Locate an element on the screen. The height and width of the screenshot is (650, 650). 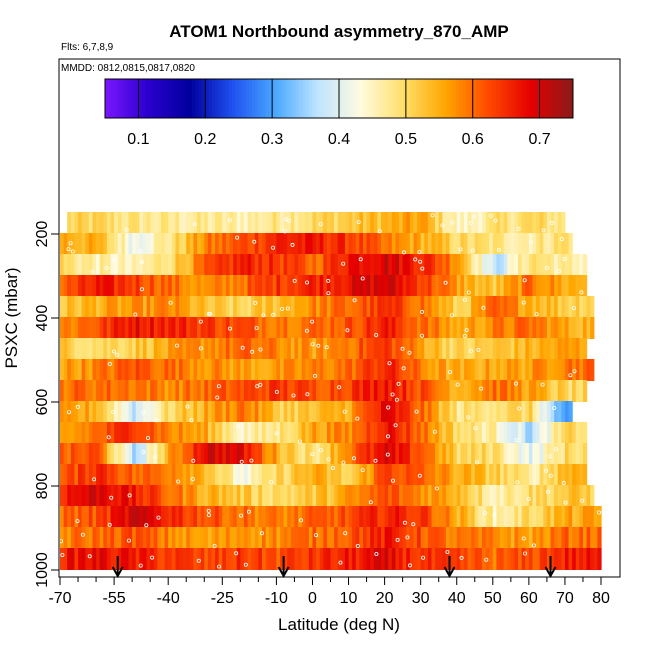
x-tick-label: -40 is located at coordinates (168, 598).